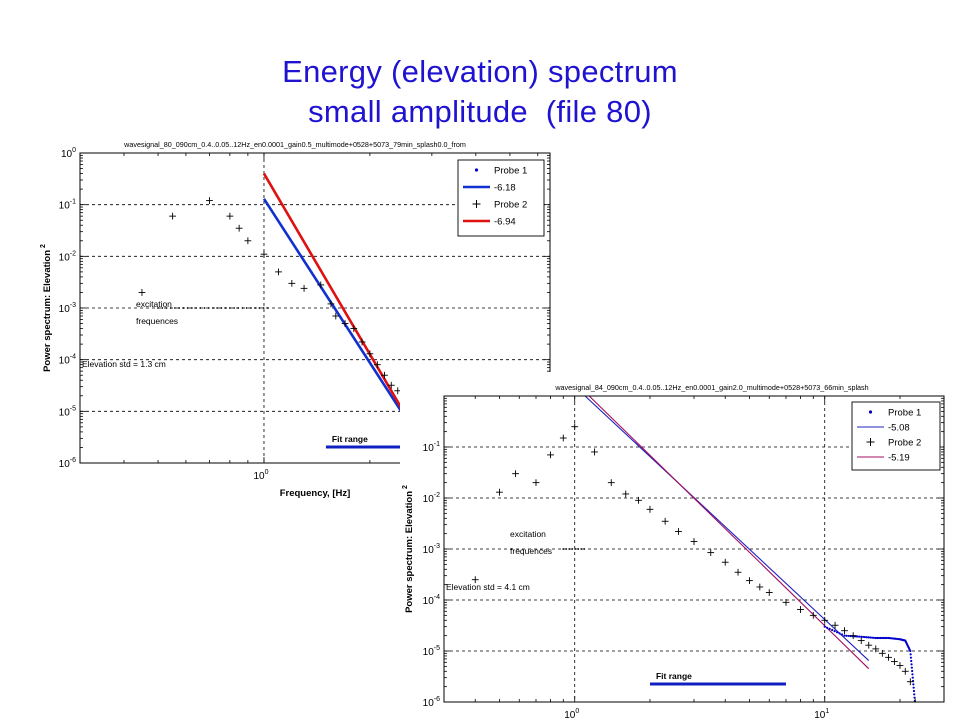  I want to click on x-tick-base: 10, so click(259, 476).